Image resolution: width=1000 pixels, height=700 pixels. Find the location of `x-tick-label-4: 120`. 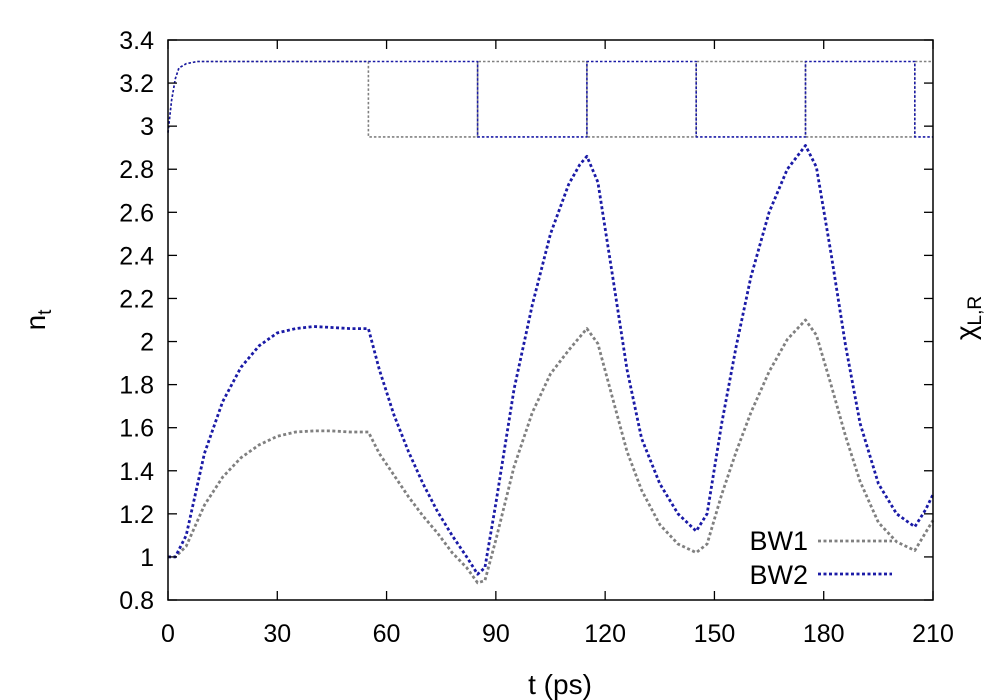

x-tick-label-4: 120 is located at coordinates (605, 634).